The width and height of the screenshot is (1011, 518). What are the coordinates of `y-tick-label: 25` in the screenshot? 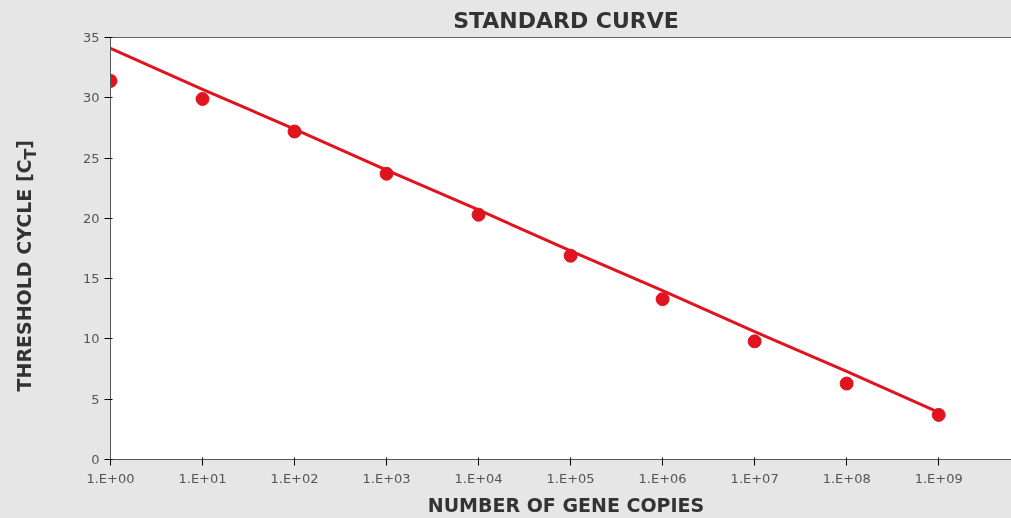 It's located at (91, 158).